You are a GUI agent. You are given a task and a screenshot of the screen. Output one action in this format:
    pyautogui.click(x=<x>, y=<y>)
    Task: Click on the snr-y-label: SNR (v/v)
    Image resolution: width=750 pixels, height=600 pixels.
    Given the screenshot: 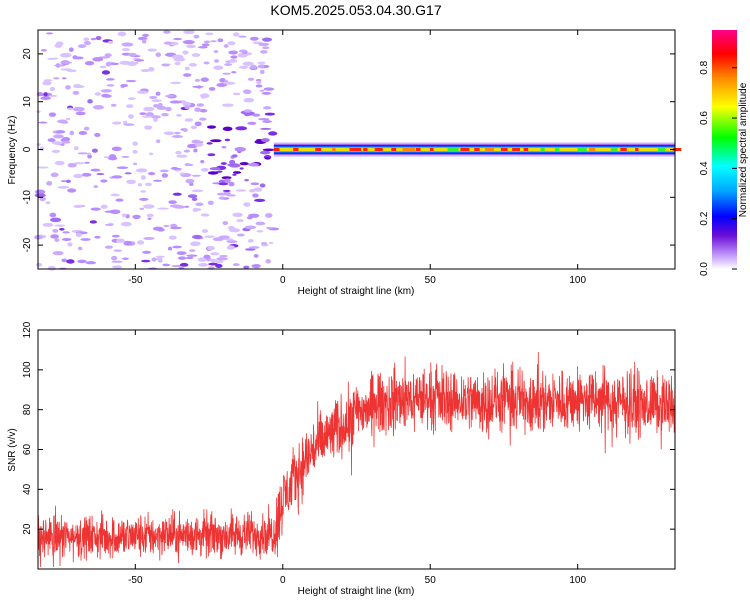 What is the action you would take?
    pyautogui.click(x=12, y=449)
    